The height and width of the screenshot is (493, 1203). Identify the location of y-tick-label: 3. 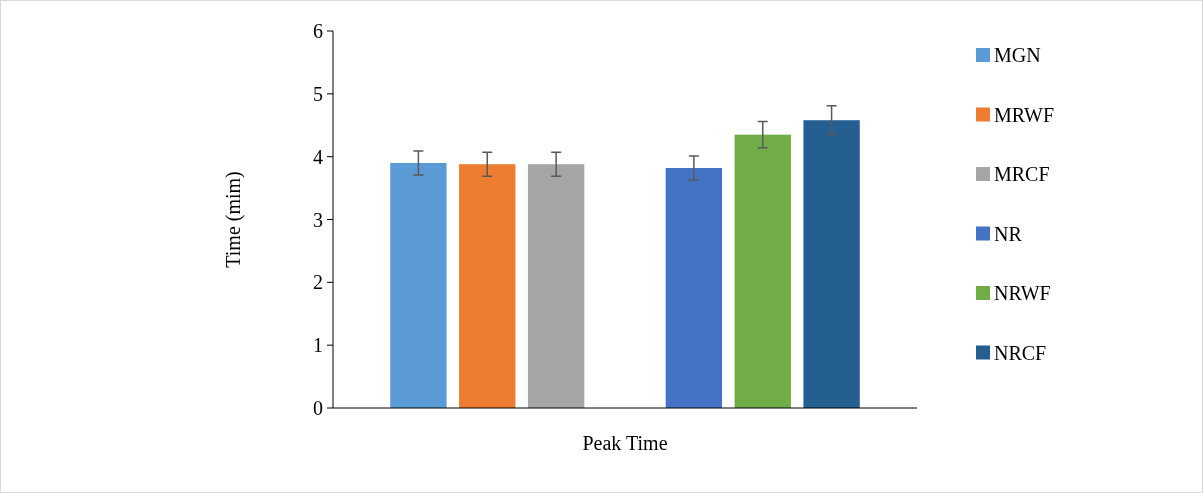
(318, 219).